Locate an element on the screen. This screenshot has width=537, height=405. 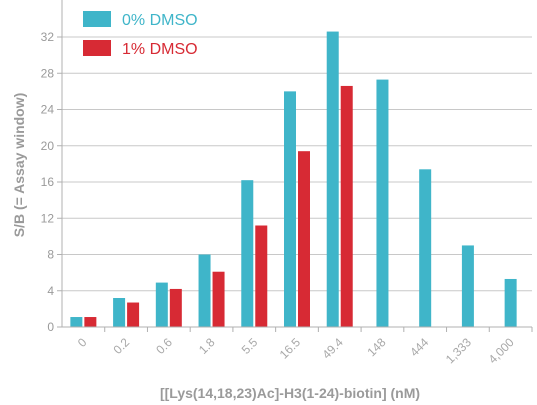
x-tick-label: 1,333 is located at coordinates (458, 350).